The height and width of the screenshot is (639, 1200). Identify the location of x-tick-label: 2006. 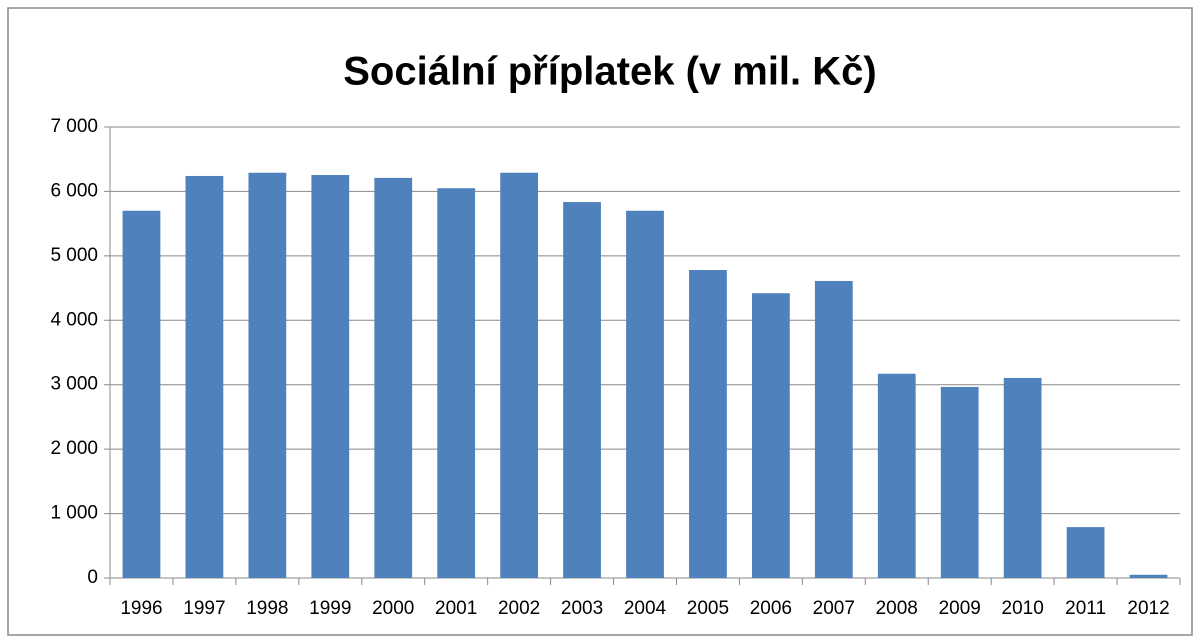
(771, 608).